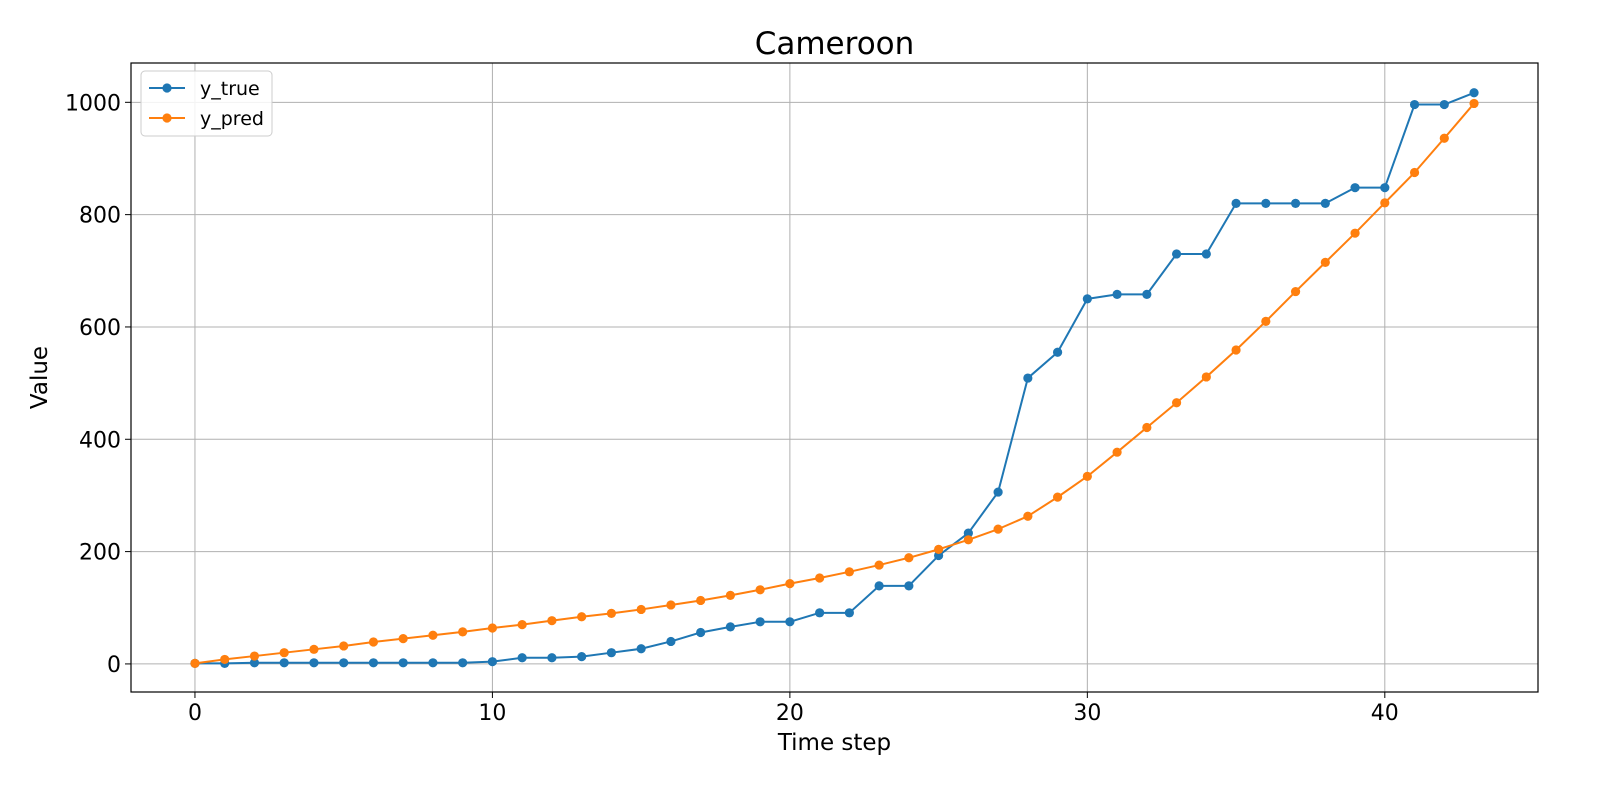 The width and height of the screenshot is (1600, 800). Describe the element at coordinates (232, 119) in the screenshot. I see `legend-label: y_pred` at that location.